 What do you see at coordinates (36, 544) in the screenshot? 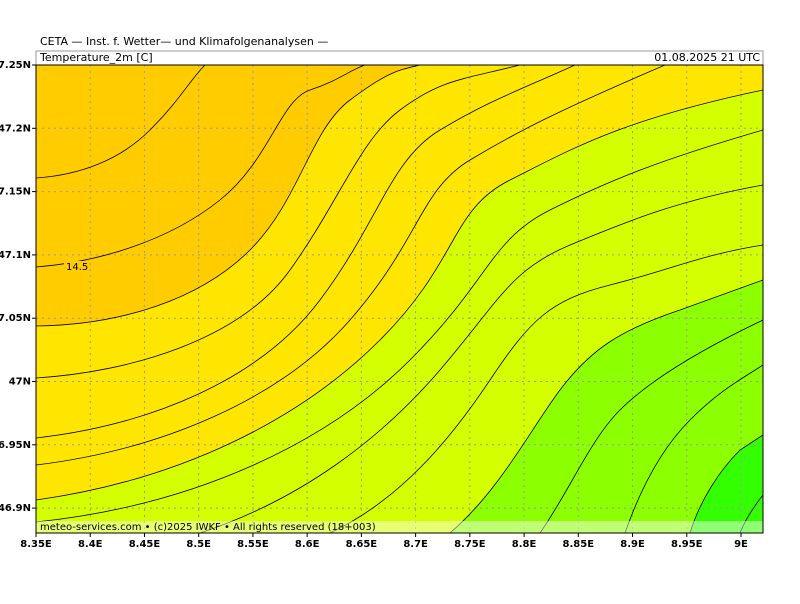
I see `lon-label: 8.35E` at bounding box center [36, 544].